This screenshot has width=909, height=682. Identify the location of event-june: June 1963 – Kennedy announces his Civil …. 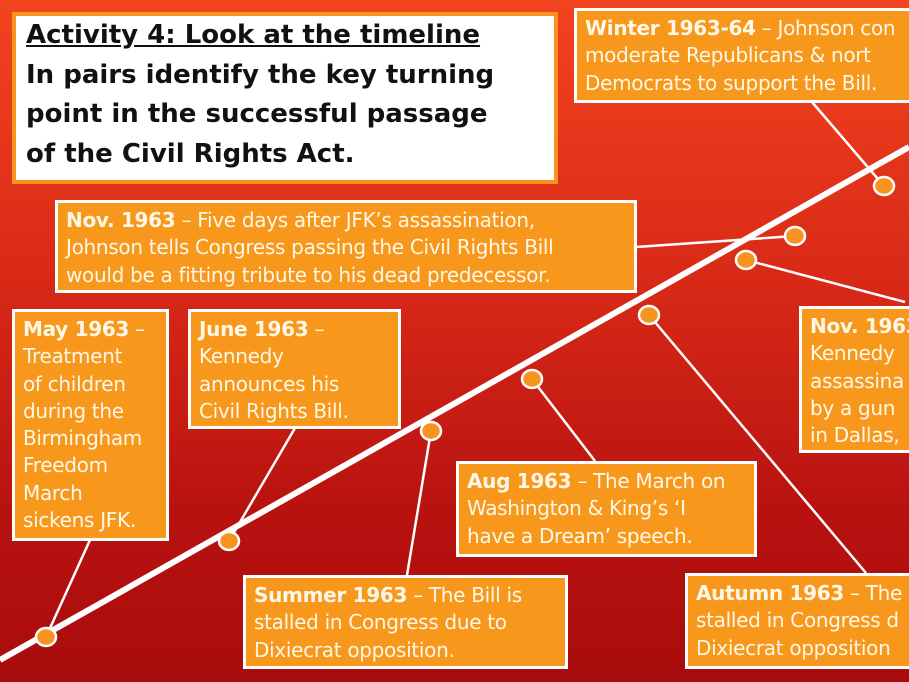
(294, 369).